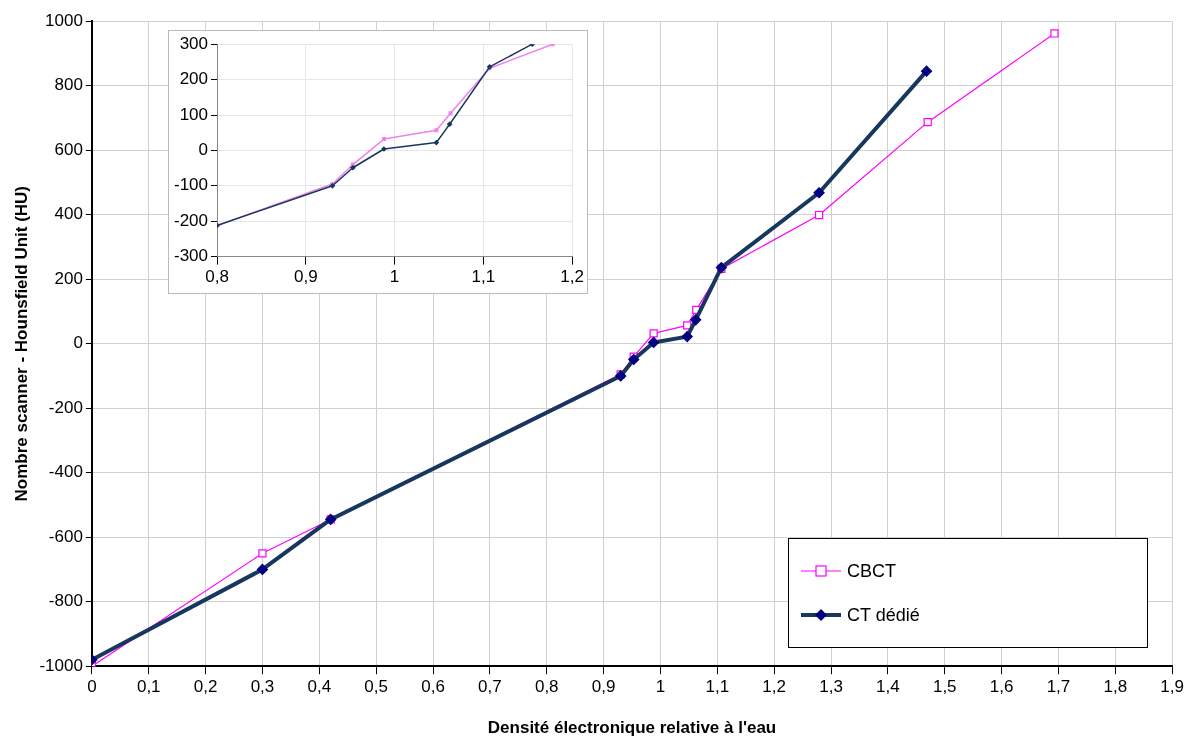  I want to click on legend-label: CBCT, so click(871, 571).